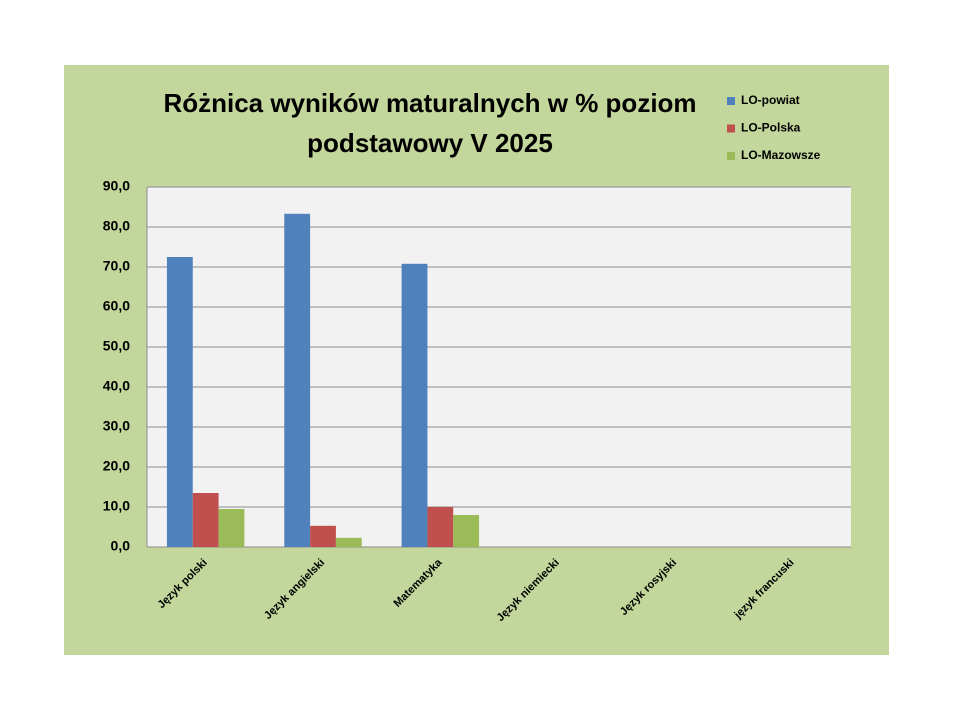 The height and width of the screenshot is (720, 960). What do you see at coordinates (116, 226) in the screenshot?
I see `y-tick-label: 80,0` at bounding box center [116, 226].